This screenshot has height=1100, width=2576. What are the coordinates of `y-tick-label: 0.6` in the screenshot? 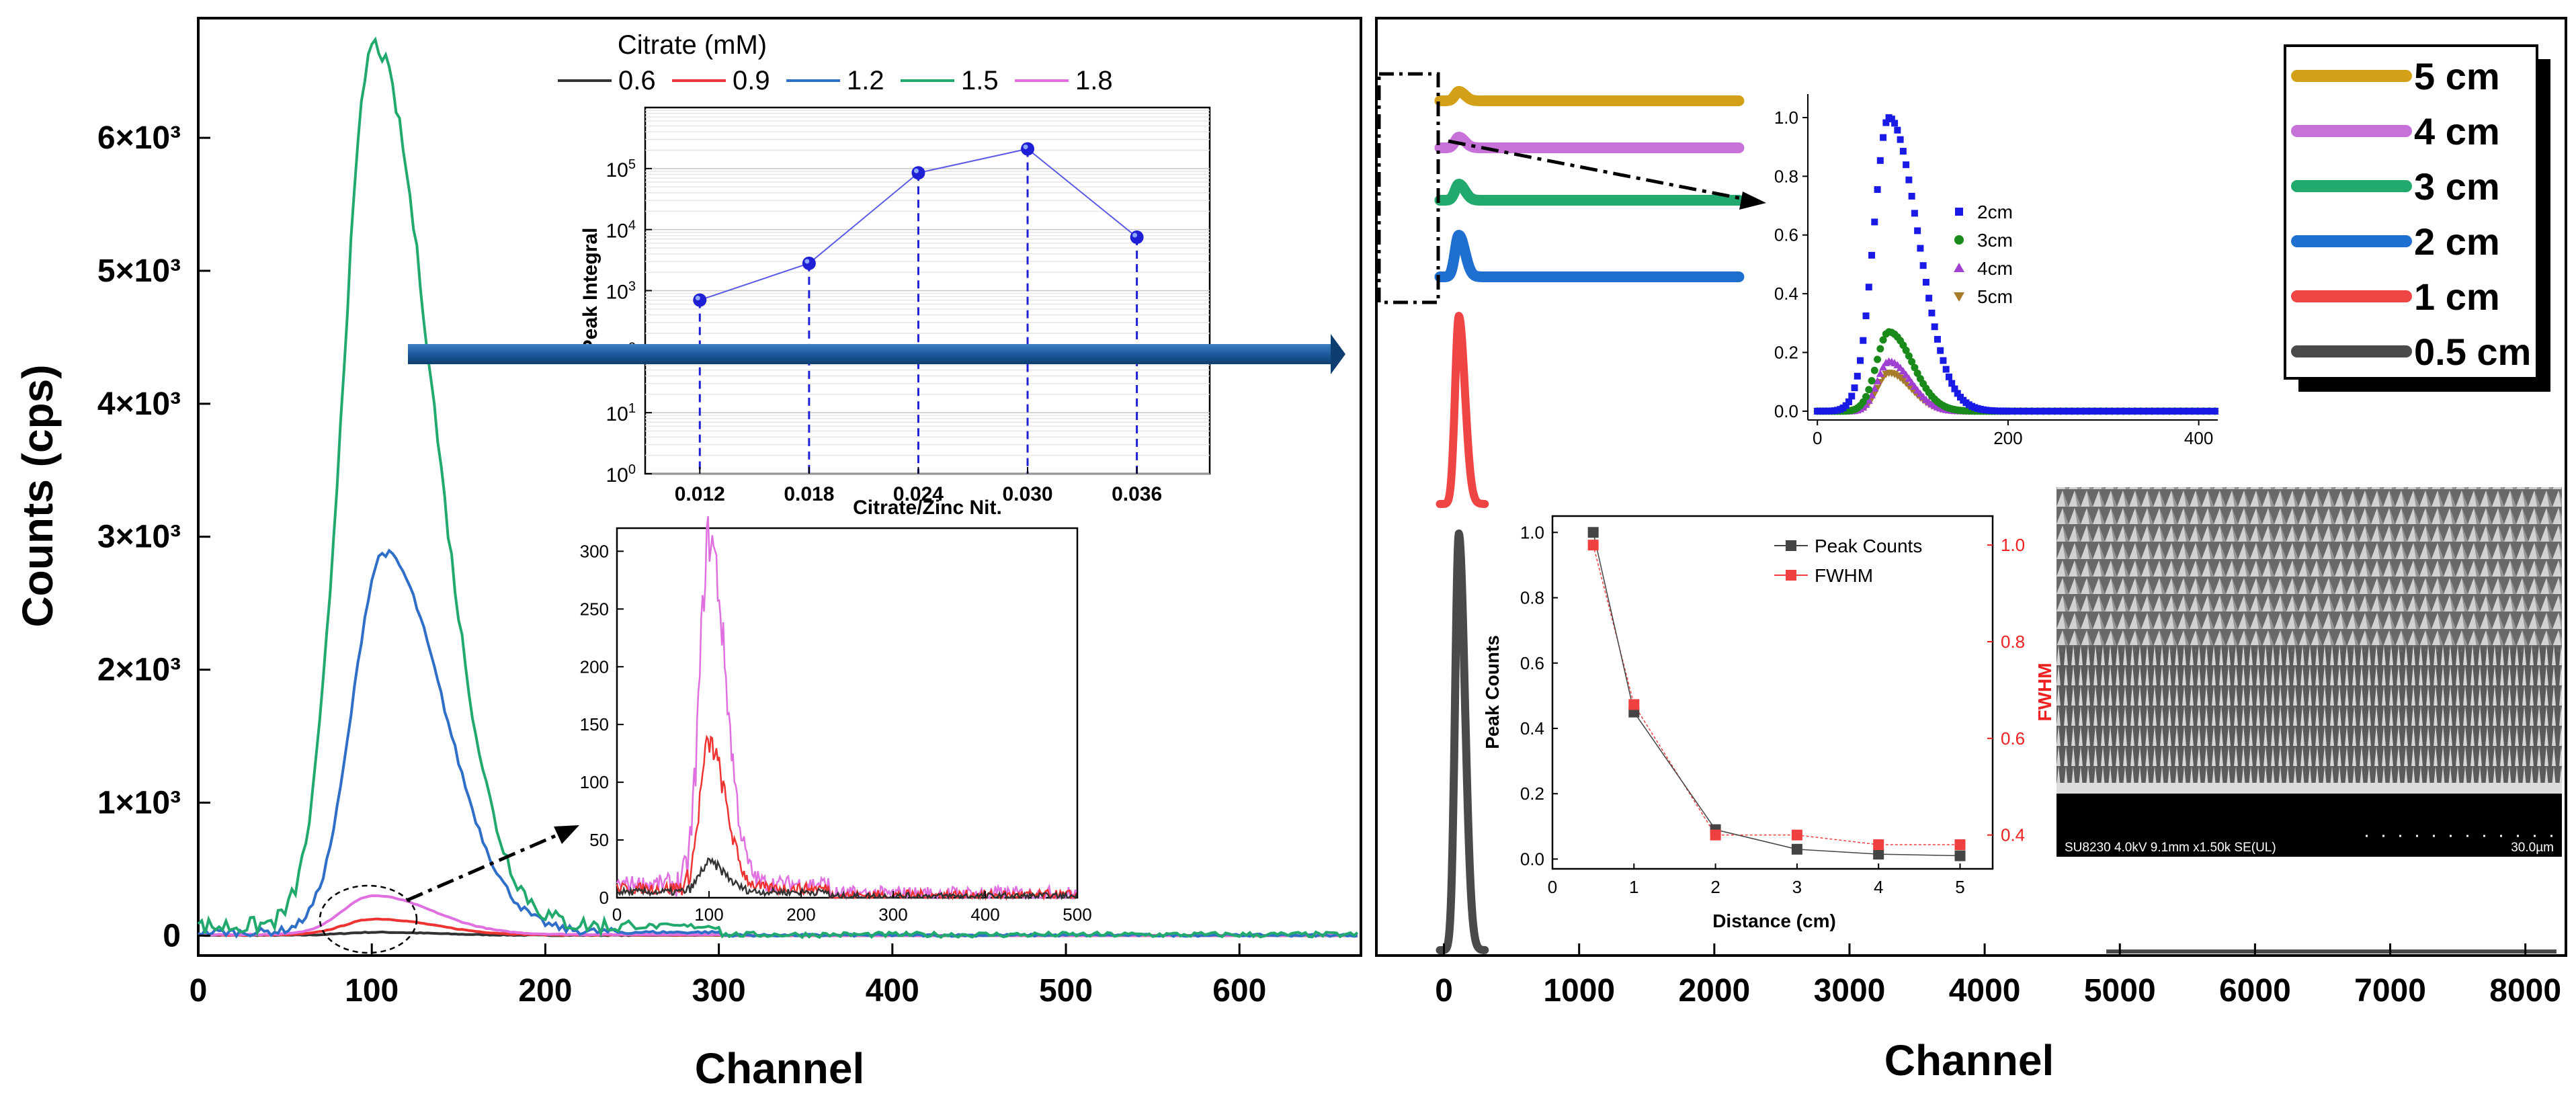 It's located at (1786, 235).